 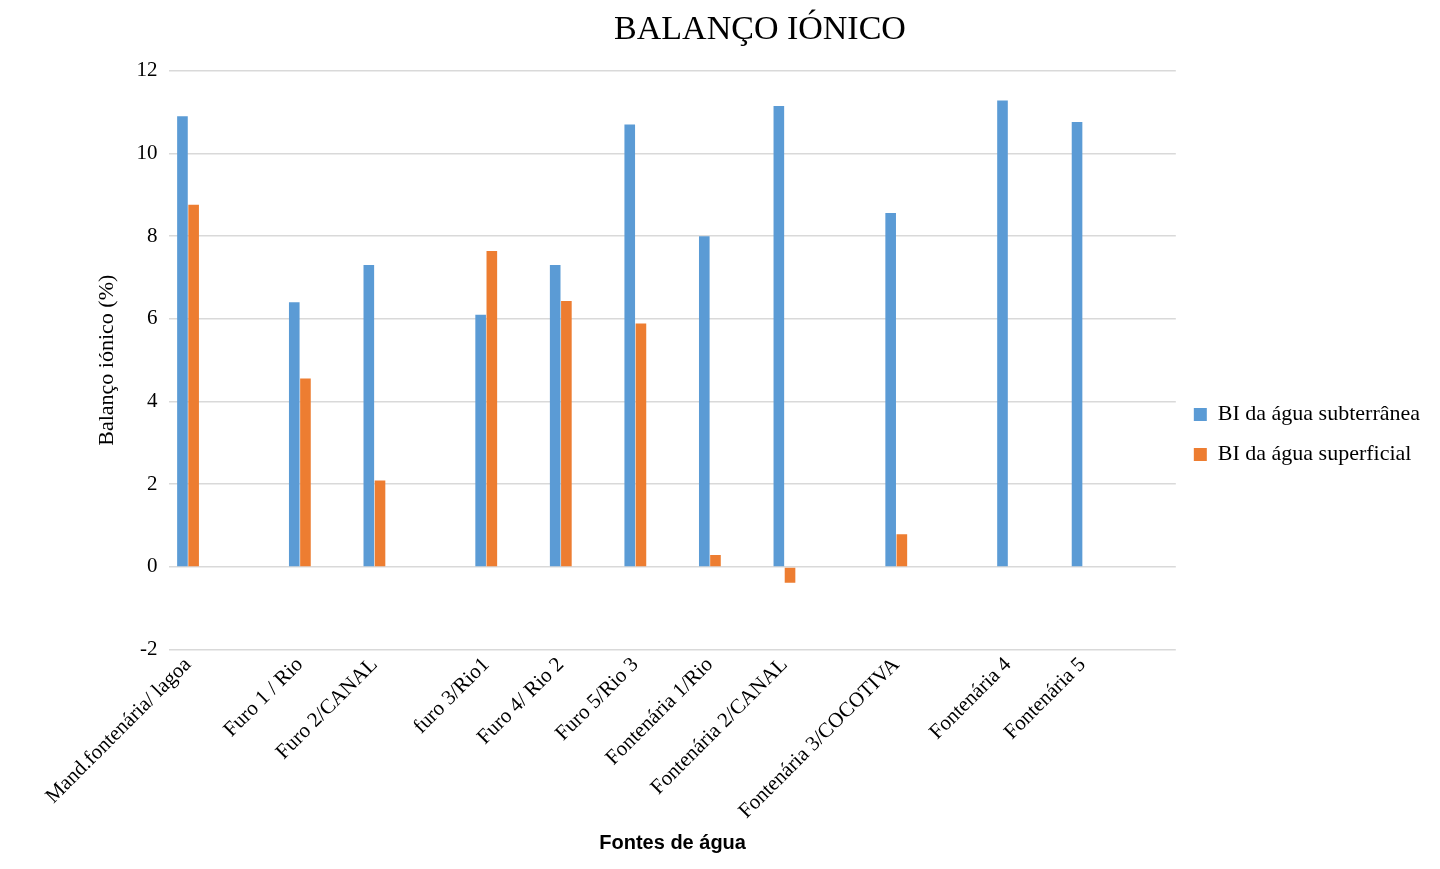 I want to click on y-tick-label: 6, so click(x=152, y=317).